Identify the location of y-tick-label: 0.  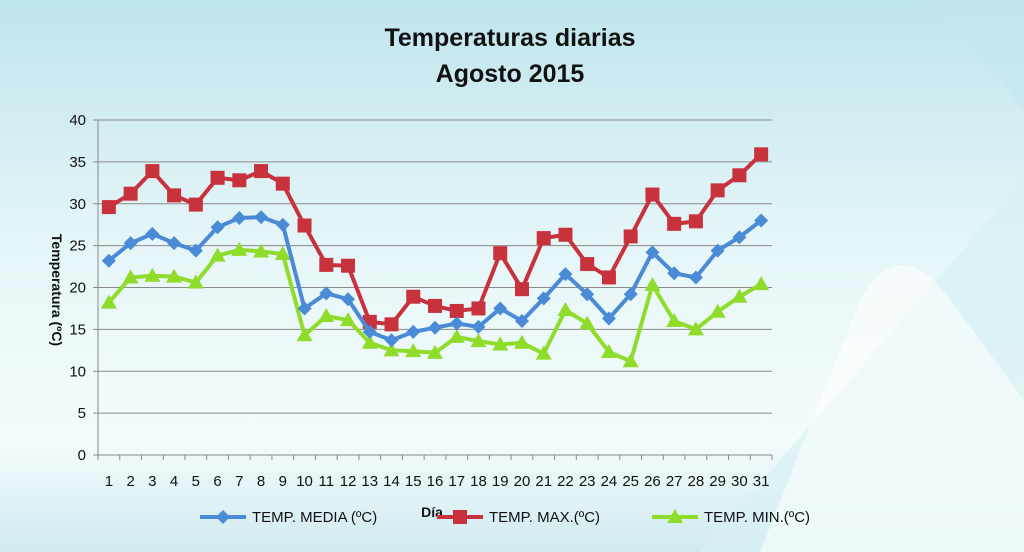
(82, 455).